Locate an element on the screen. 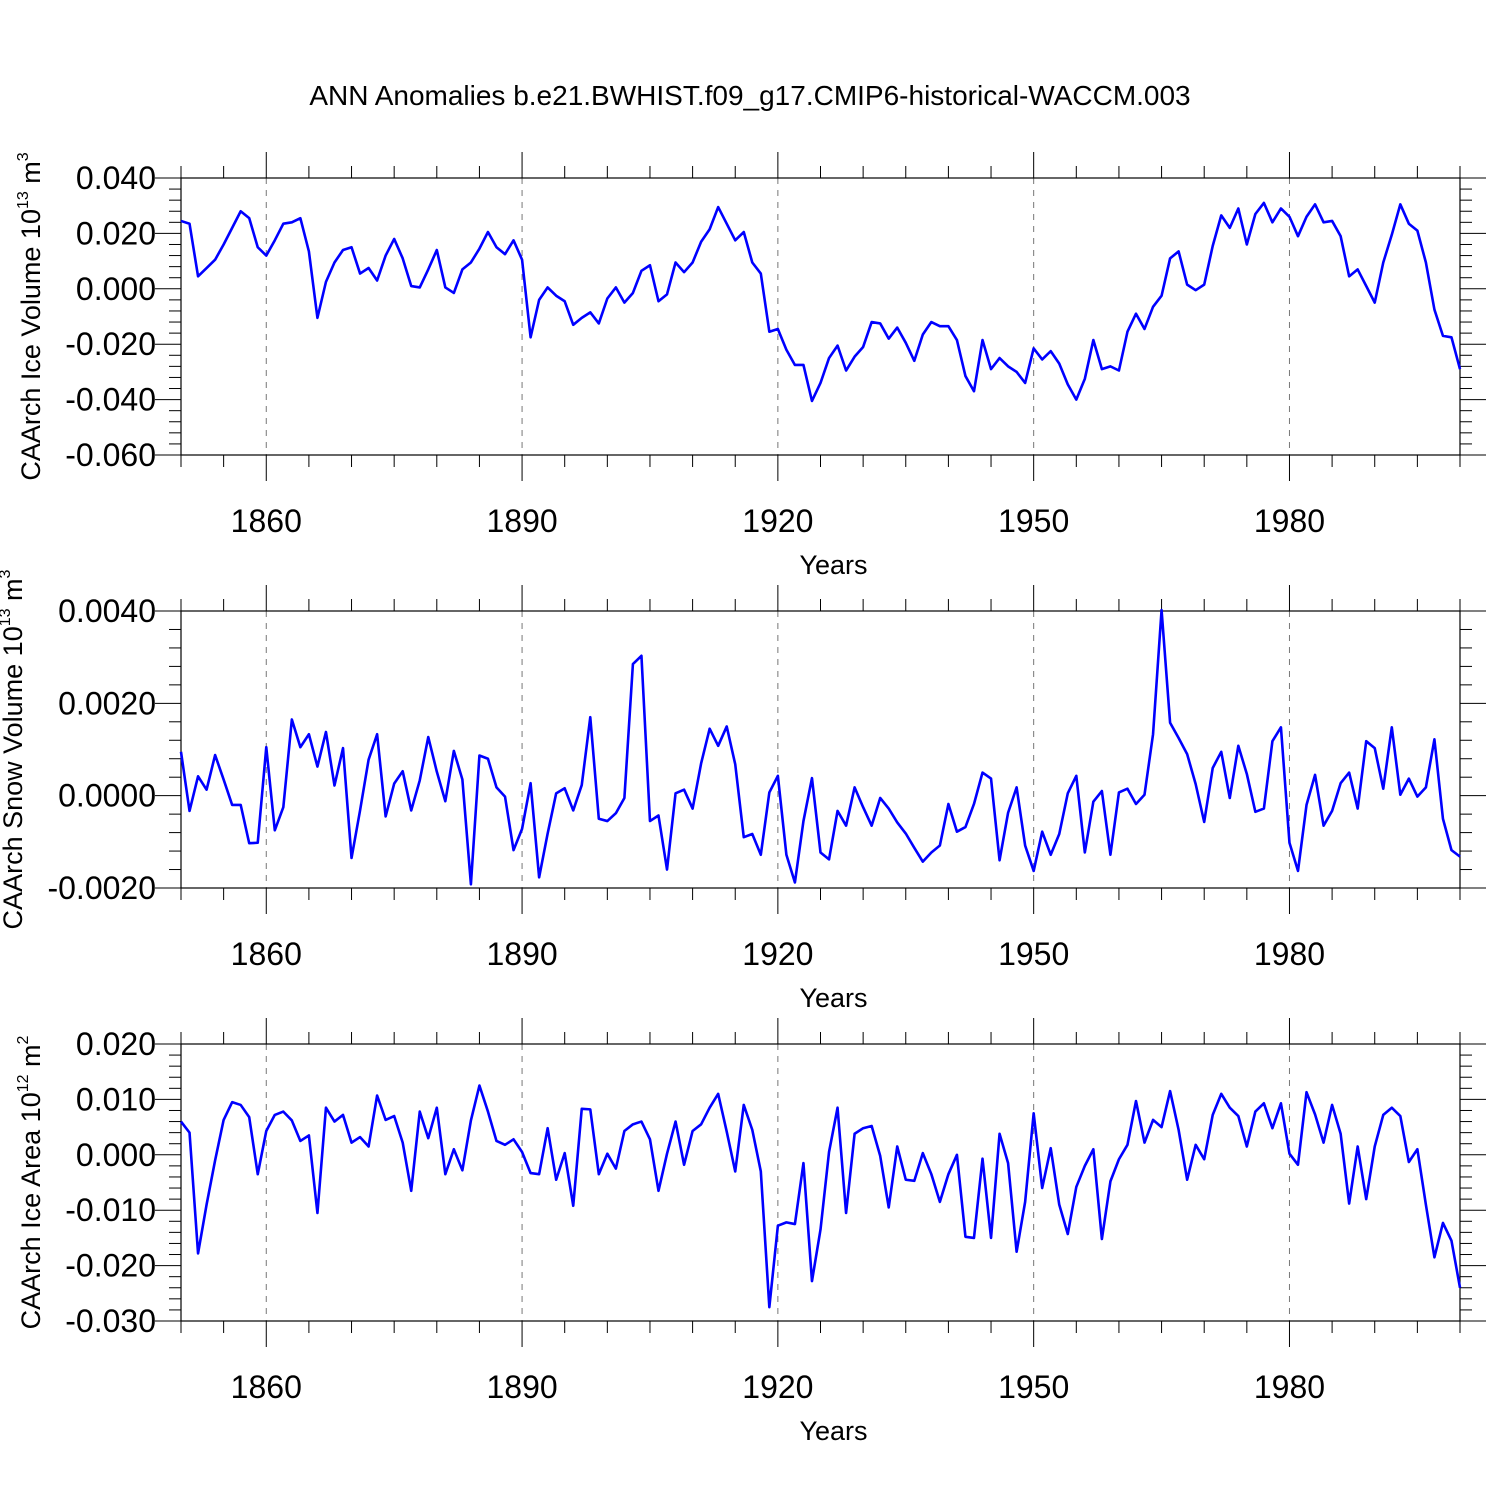  y-axis-label-text: CAArch Snow Volume 10 is located at coordinates (14, 777).